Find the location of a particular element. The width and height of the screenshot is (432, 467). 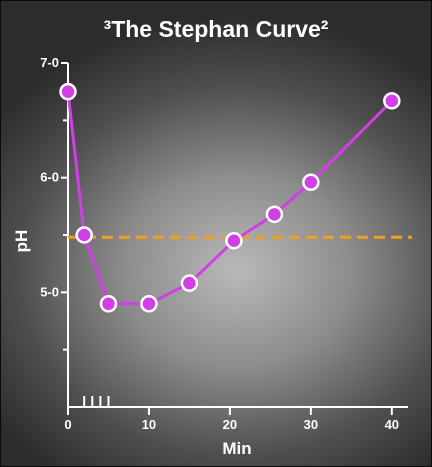

x-tick-label: 0 is located at coordinates (67, 424).